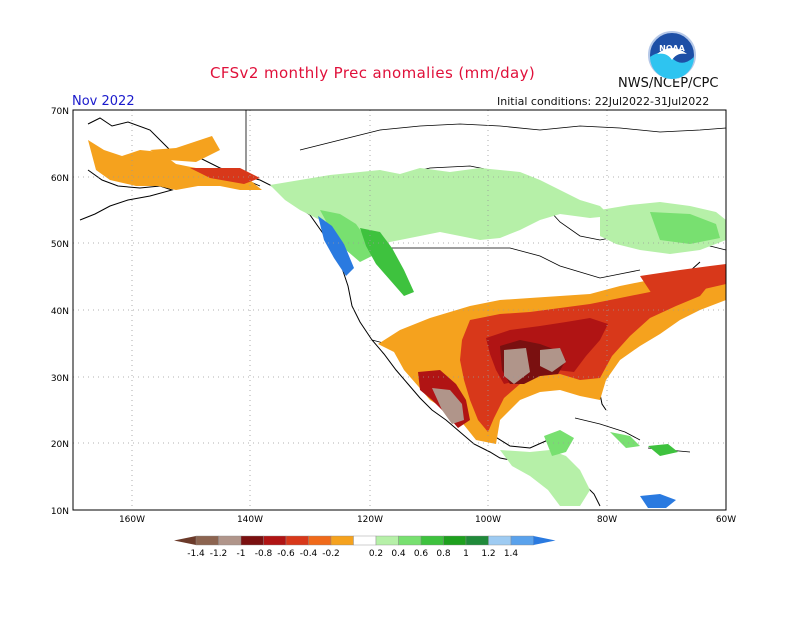 Image resolution: width=800 pixels, height=618 pixels. What do you see at coordinates (60, 245) in the screenshot?
I see `lat-label: 50N` at bounding box center [60, 245].